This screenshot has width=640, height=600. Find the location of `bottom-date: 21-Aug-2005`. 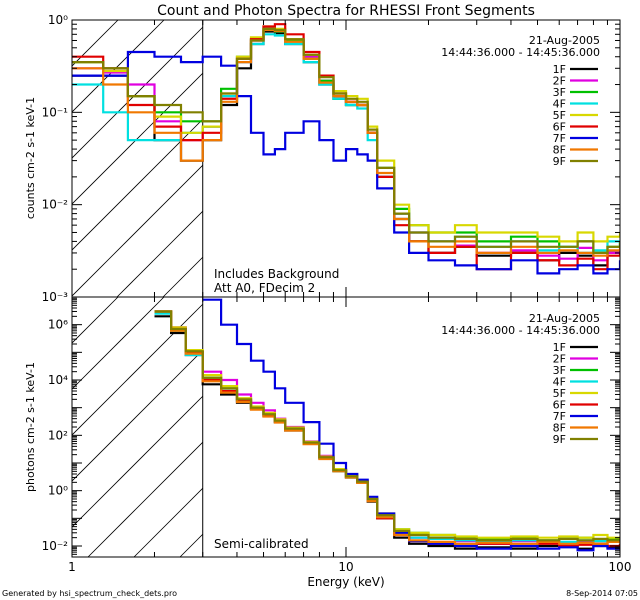

bottom-date: 21-Aug-2005 is located at coordinates (564, 318).